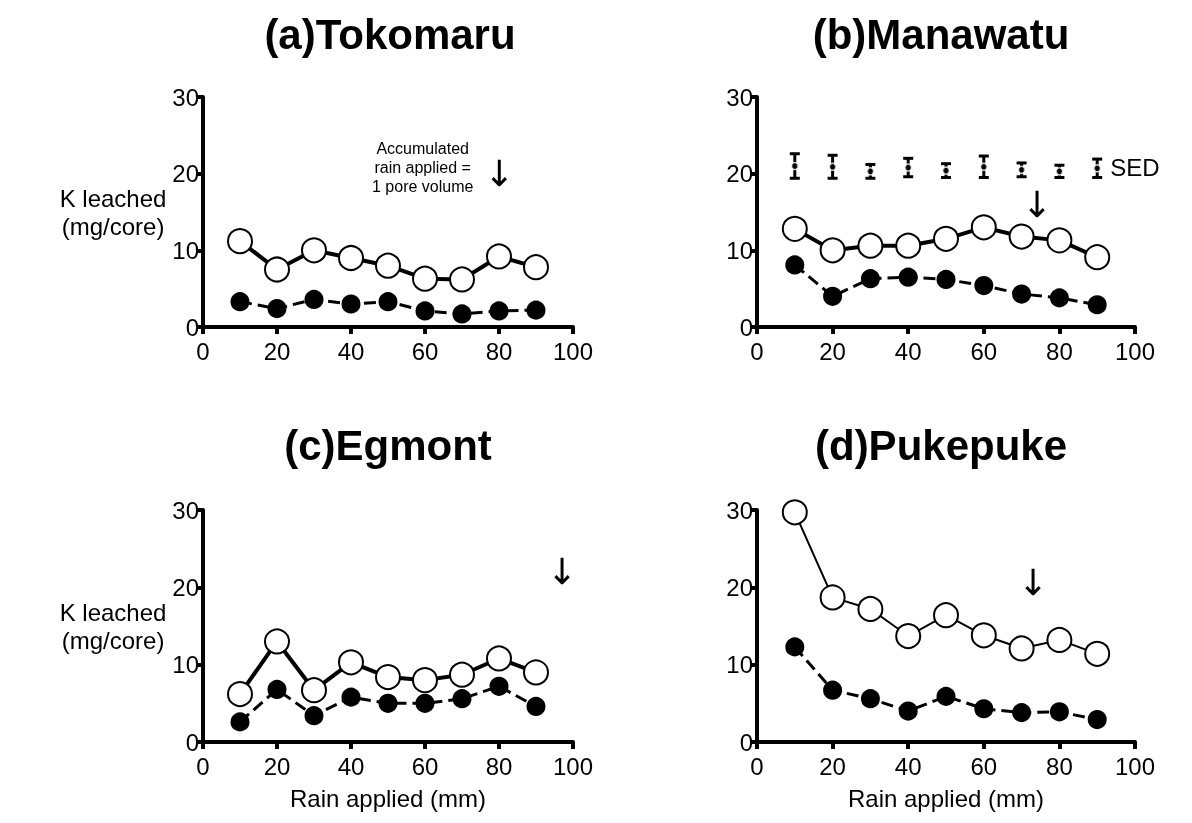  Describe the element at coordinates (941, 445) in the screenshot. I see `chart-title: (d)Pukepuke` at that location.